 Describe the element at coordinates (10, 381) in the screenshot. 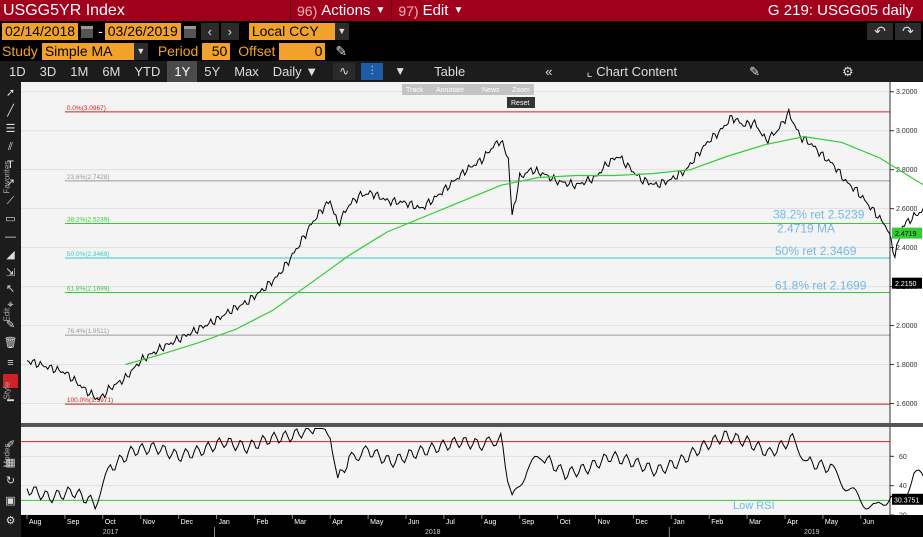

I see `color-swatch-icon: ■` at that location.